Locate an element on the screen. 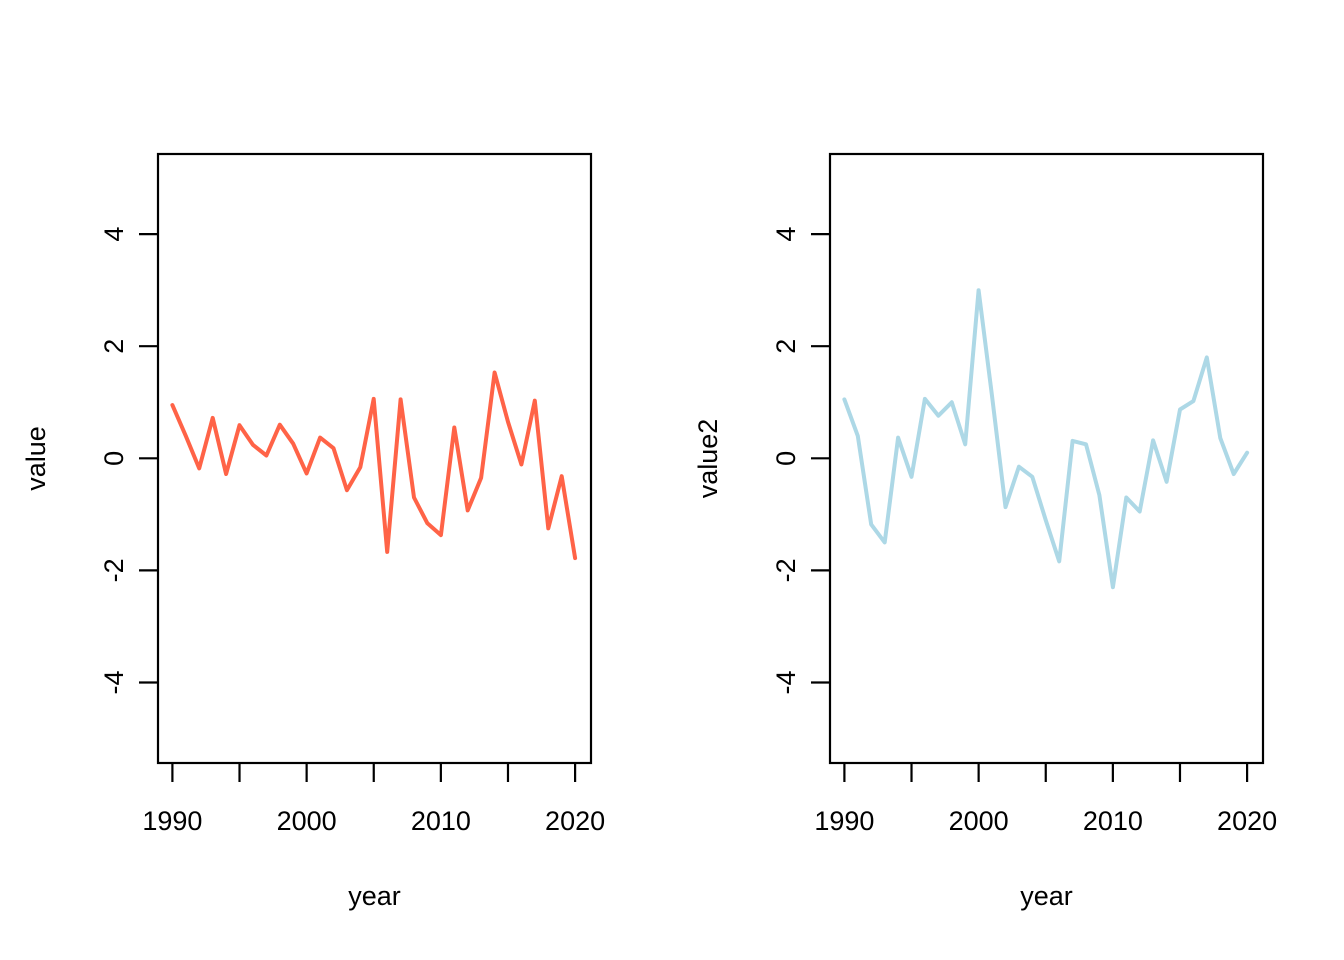 This screenshot has height=960, width=1344. y-axis-title: value2 is located at coordinates (708, 459).